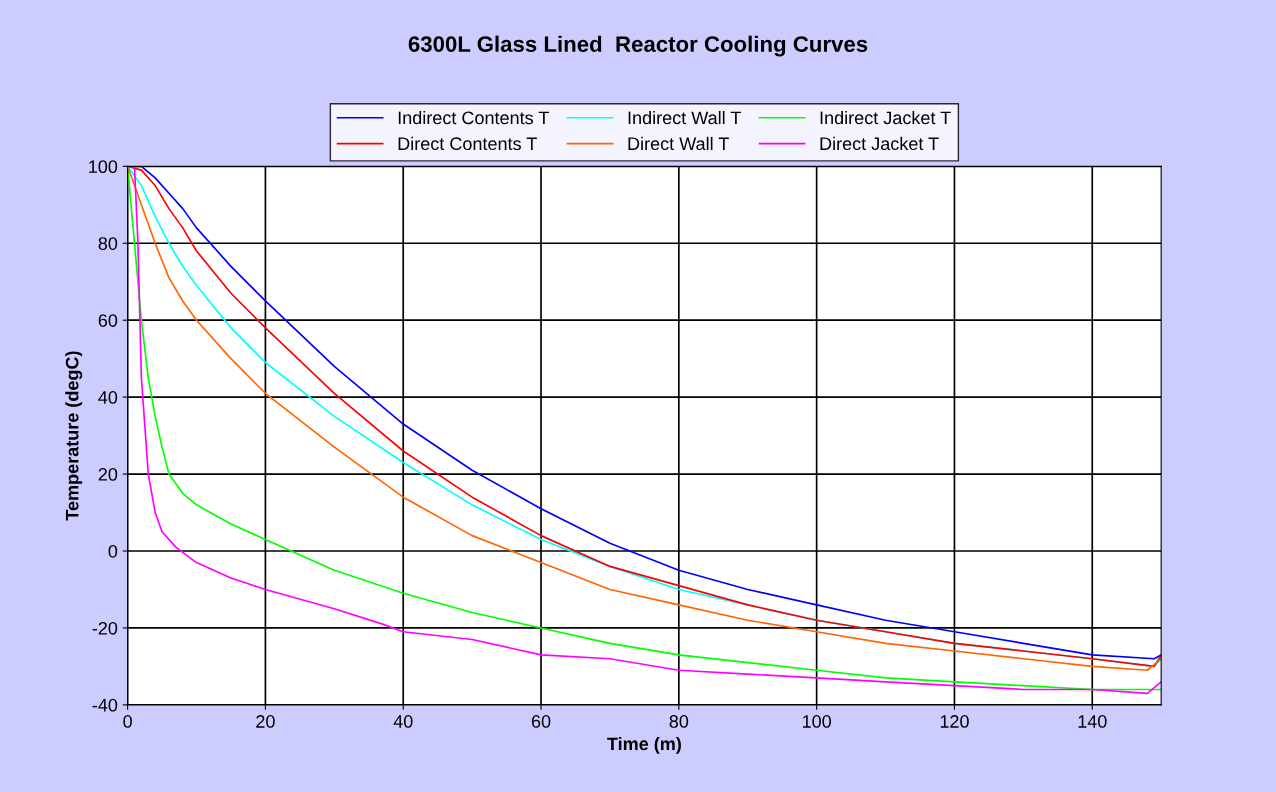 The width and height of the screenshot is (1276, 792). What do you see at coordinates (885, 117) in the screenshot?
I see `legend-label: Indirect Jacket T` at bounding box center [885, 117].